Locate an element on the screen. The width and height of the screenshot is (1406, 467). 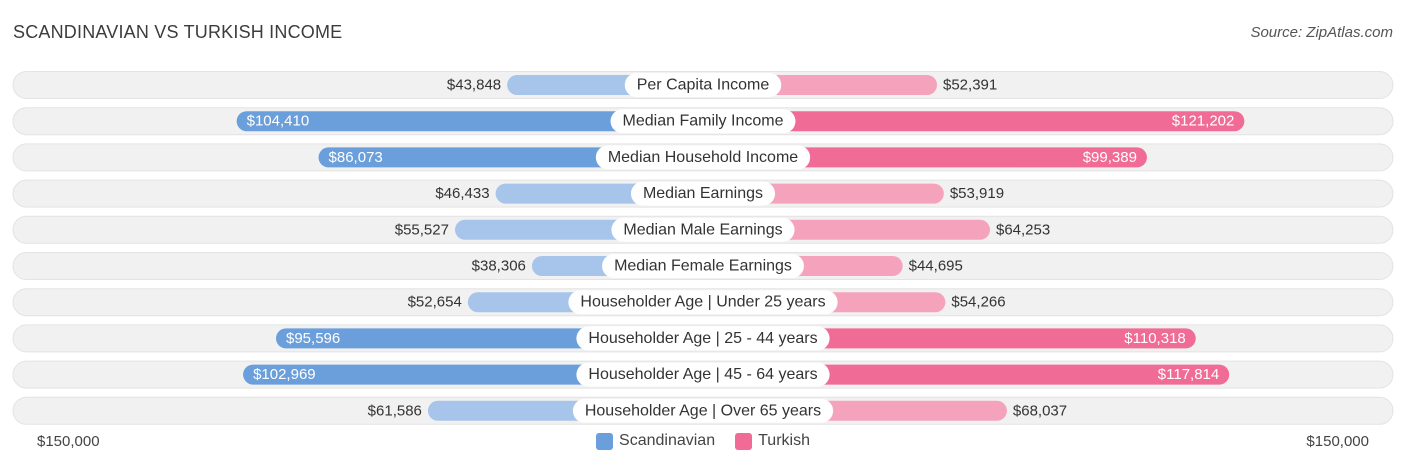
axis-label-right: $150,000 is located at coordinates (1337, 441).